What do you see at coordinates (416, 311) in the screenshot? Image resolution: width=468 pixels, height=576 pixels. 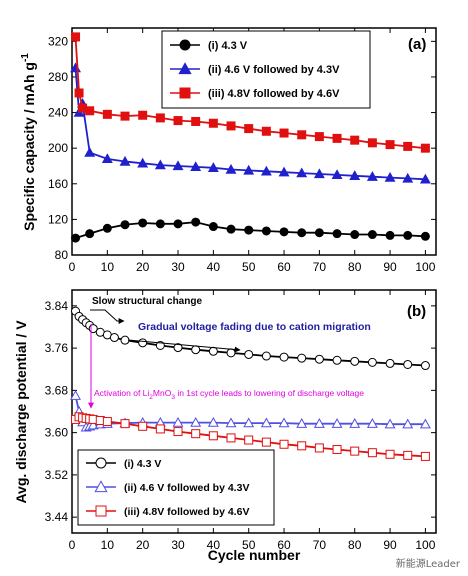 I see `panel-b-label: (b)` at bounding box center [416, 311].